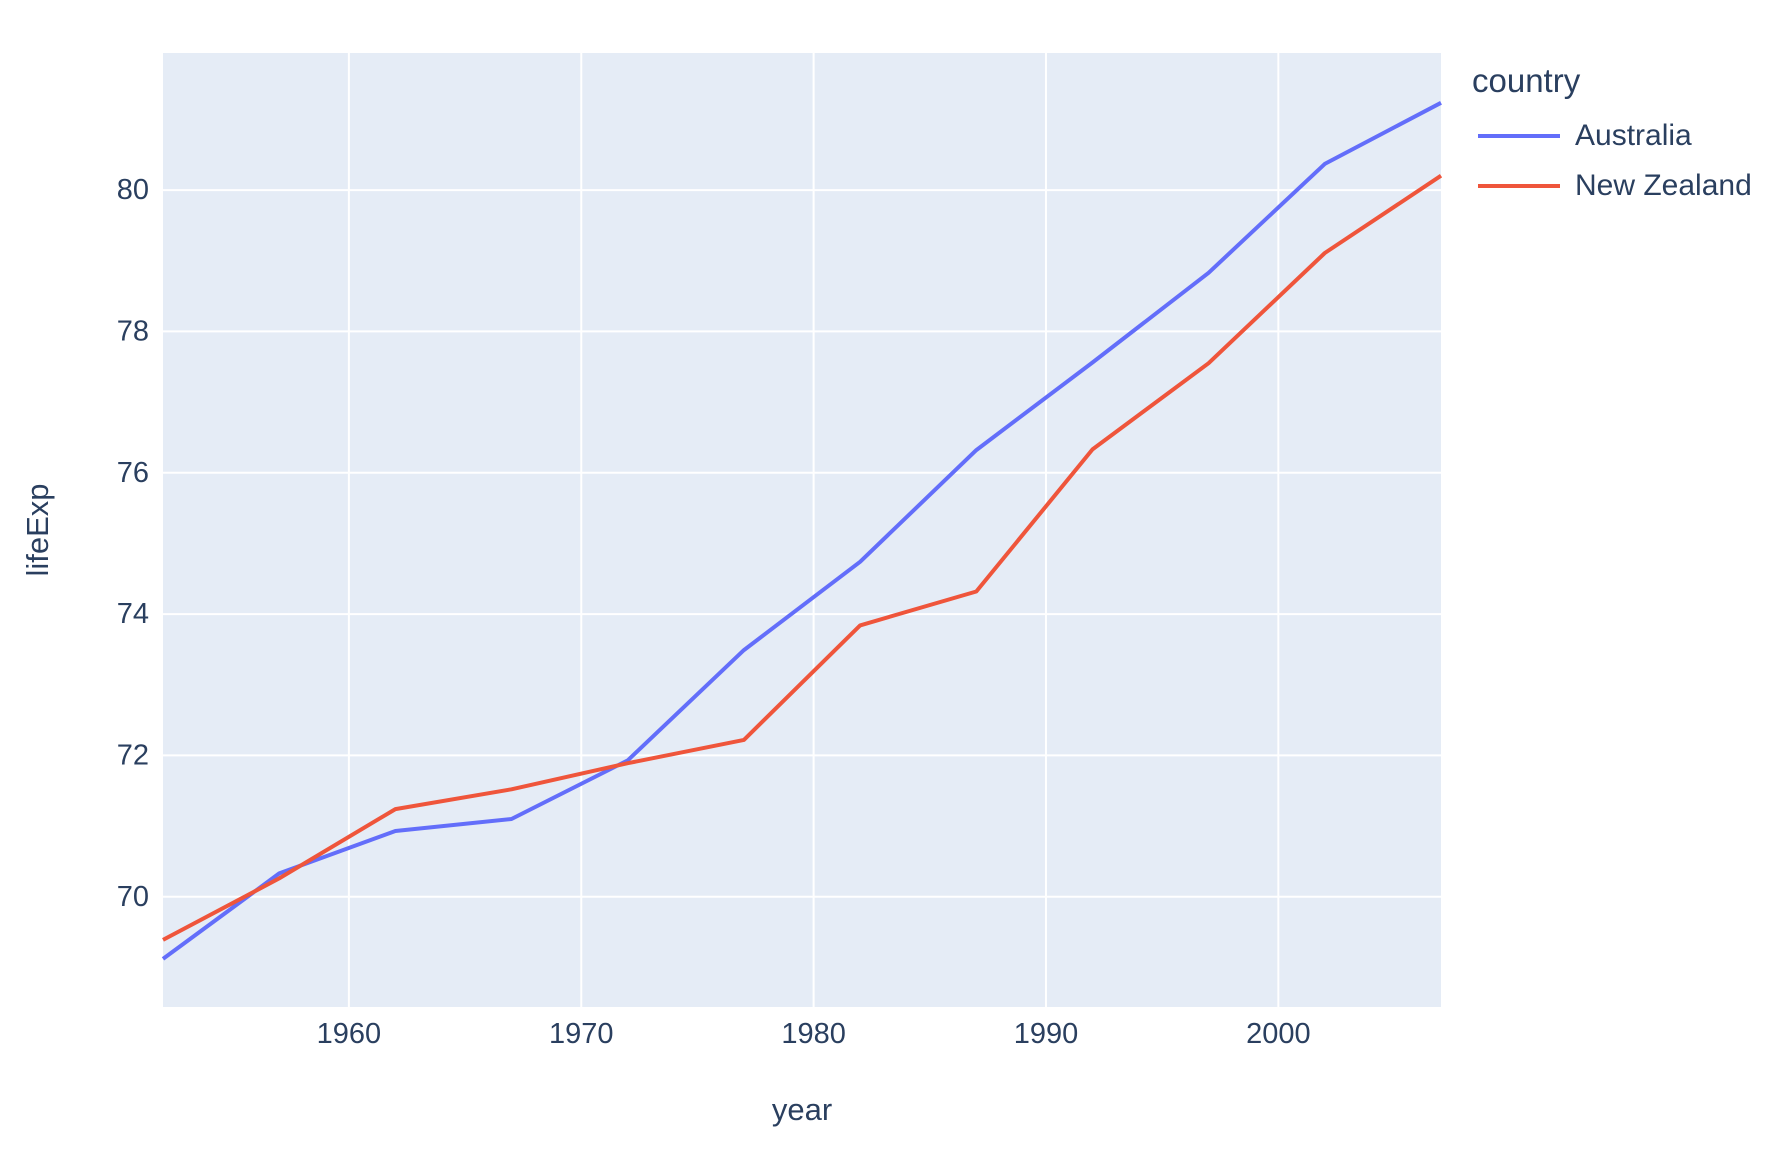 This screenshot has width=1781, height=1168. What do you see at coordinates (133, 755) in the screenshot?
I see `y-tick-label: 72` at bounding box center [133, 755].